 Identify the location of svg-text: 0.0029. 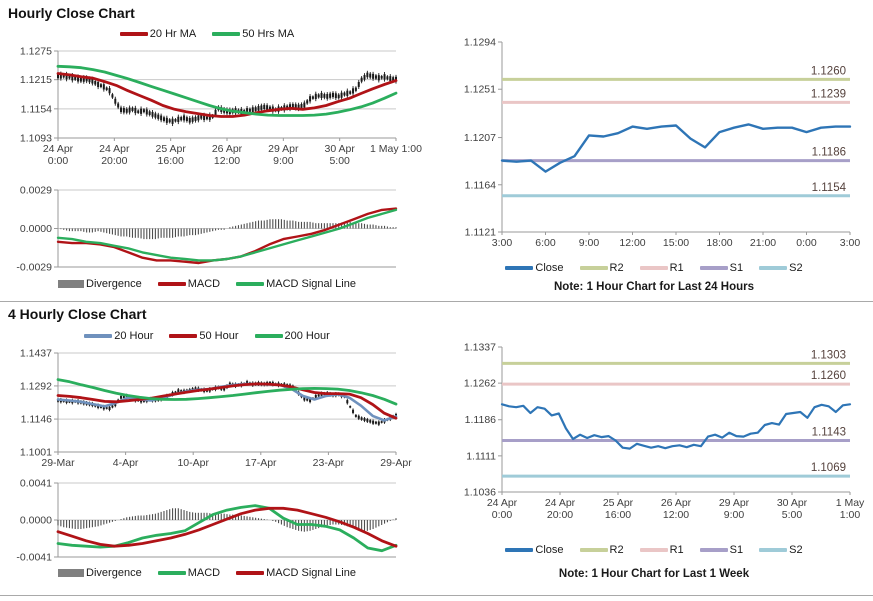
(36, 191).